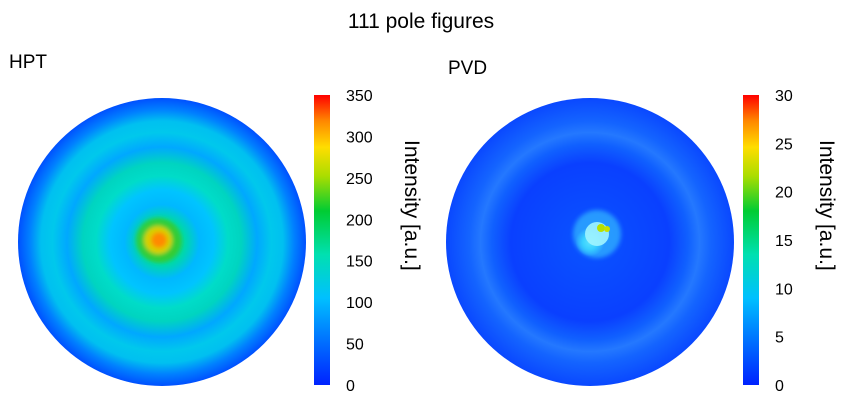 Image resolution: width=842 pixels, height=393 pixels. Describe the element at coordinates (784, 289) in the screenshot. I see `pvd-colorbar-tick-label: 10` at that location.